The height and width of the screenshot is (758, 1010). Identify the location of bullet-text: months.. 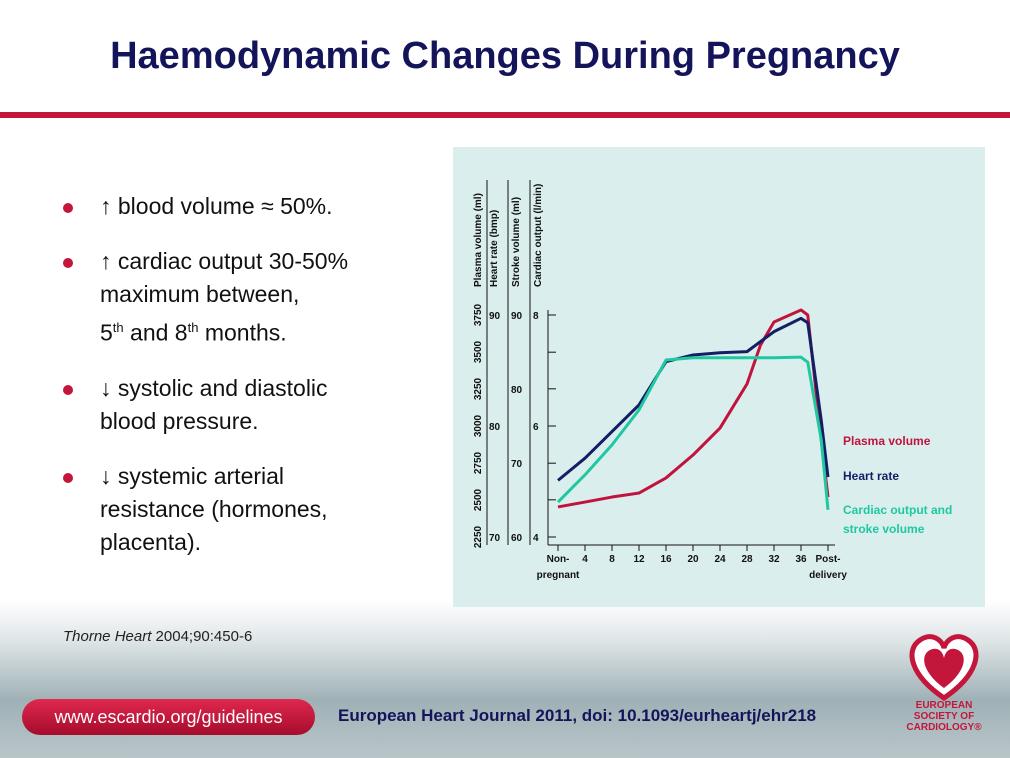
(242, 332).